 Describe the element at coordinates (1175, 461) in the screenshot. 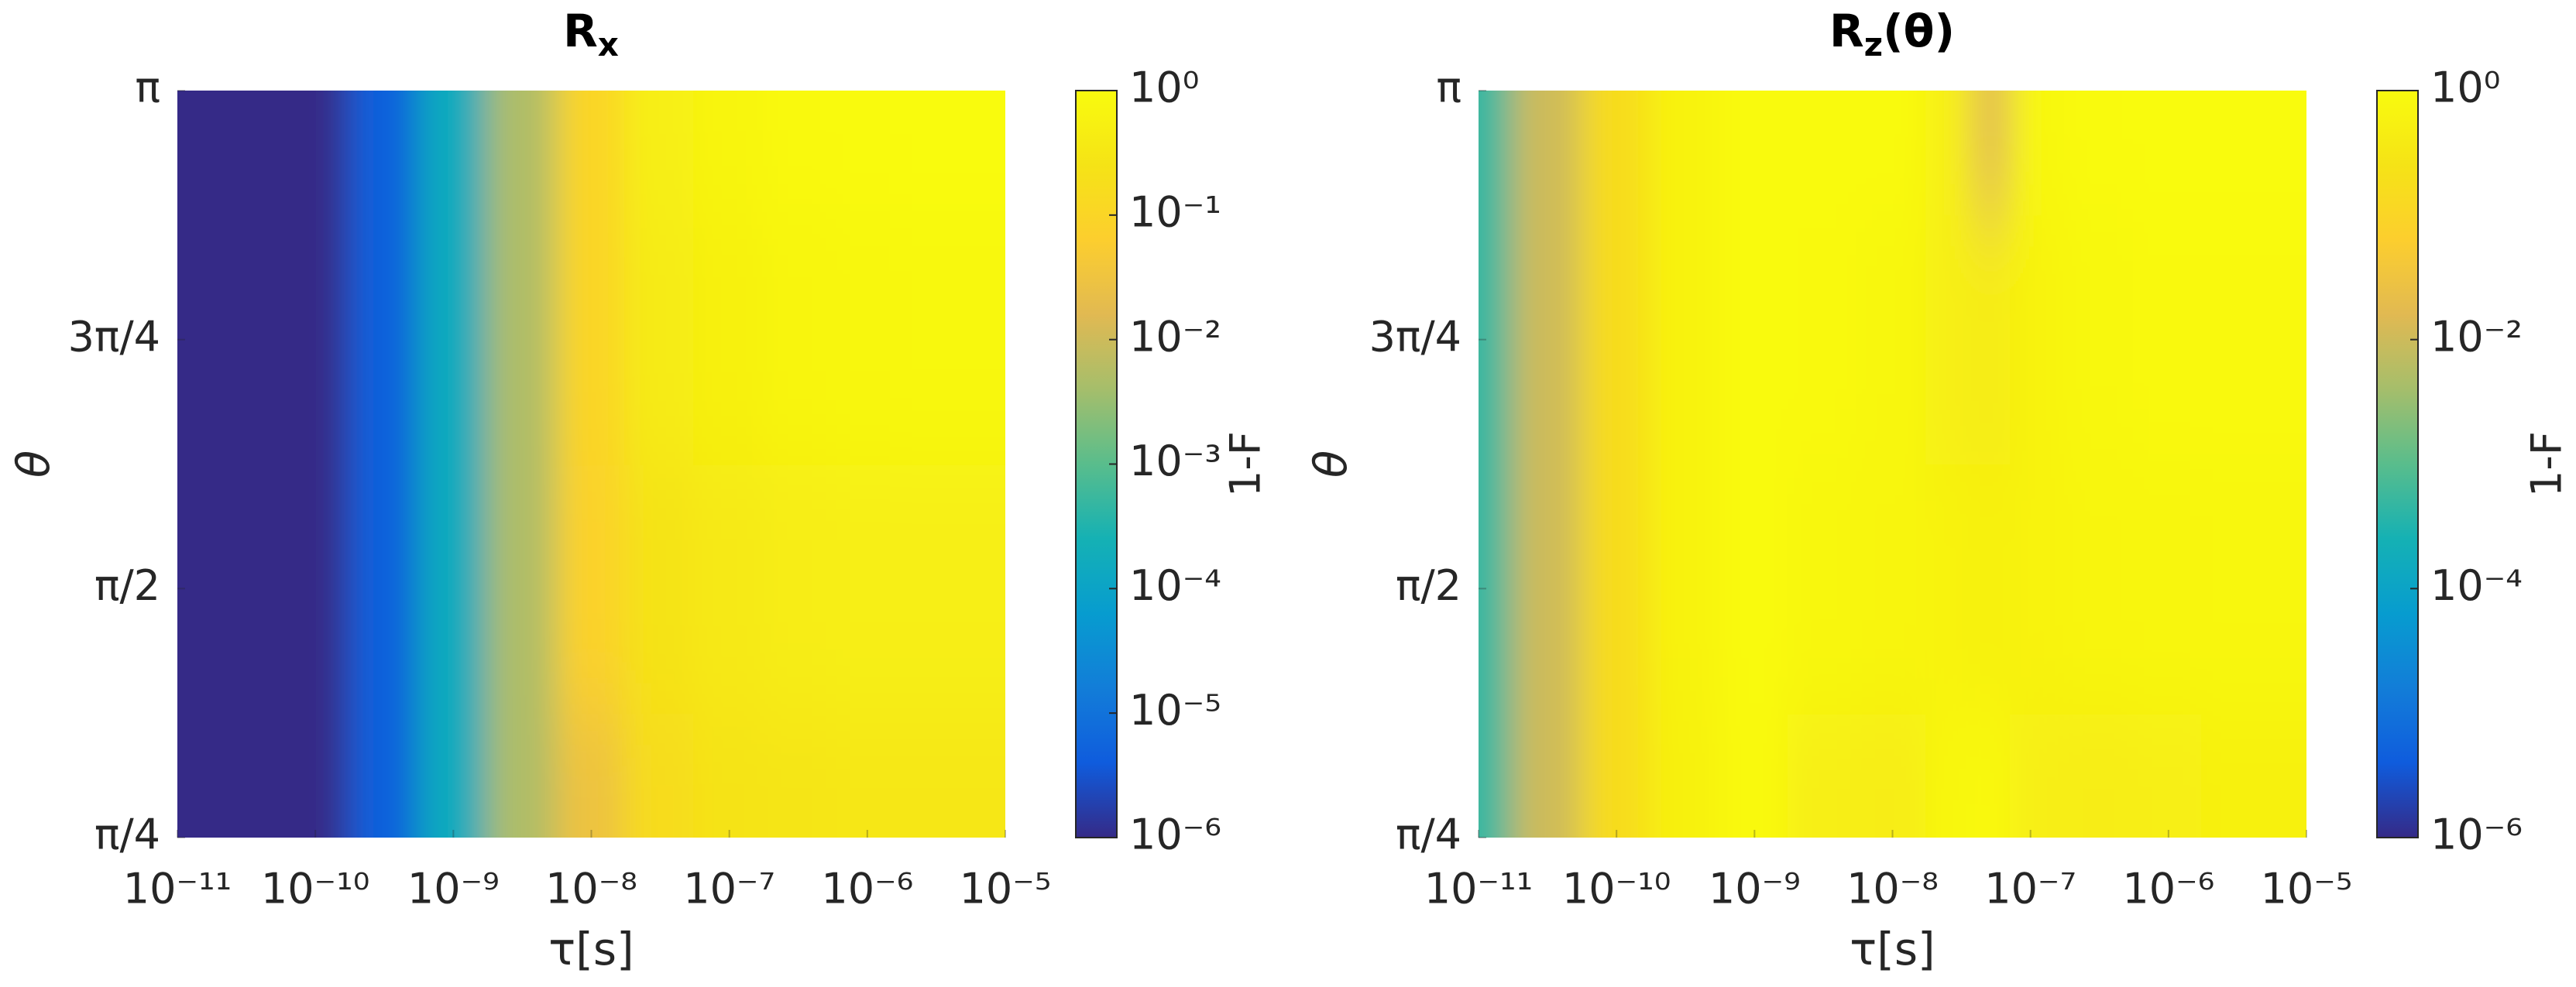

I see `colorbar-tick-label: 10⁻³` at that location.